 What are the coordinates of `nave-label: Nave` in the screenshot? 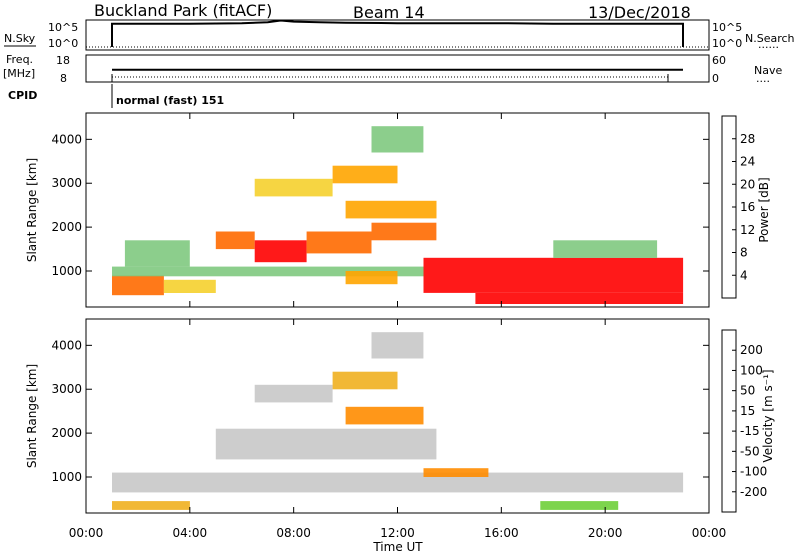 It's located at (768, 70).